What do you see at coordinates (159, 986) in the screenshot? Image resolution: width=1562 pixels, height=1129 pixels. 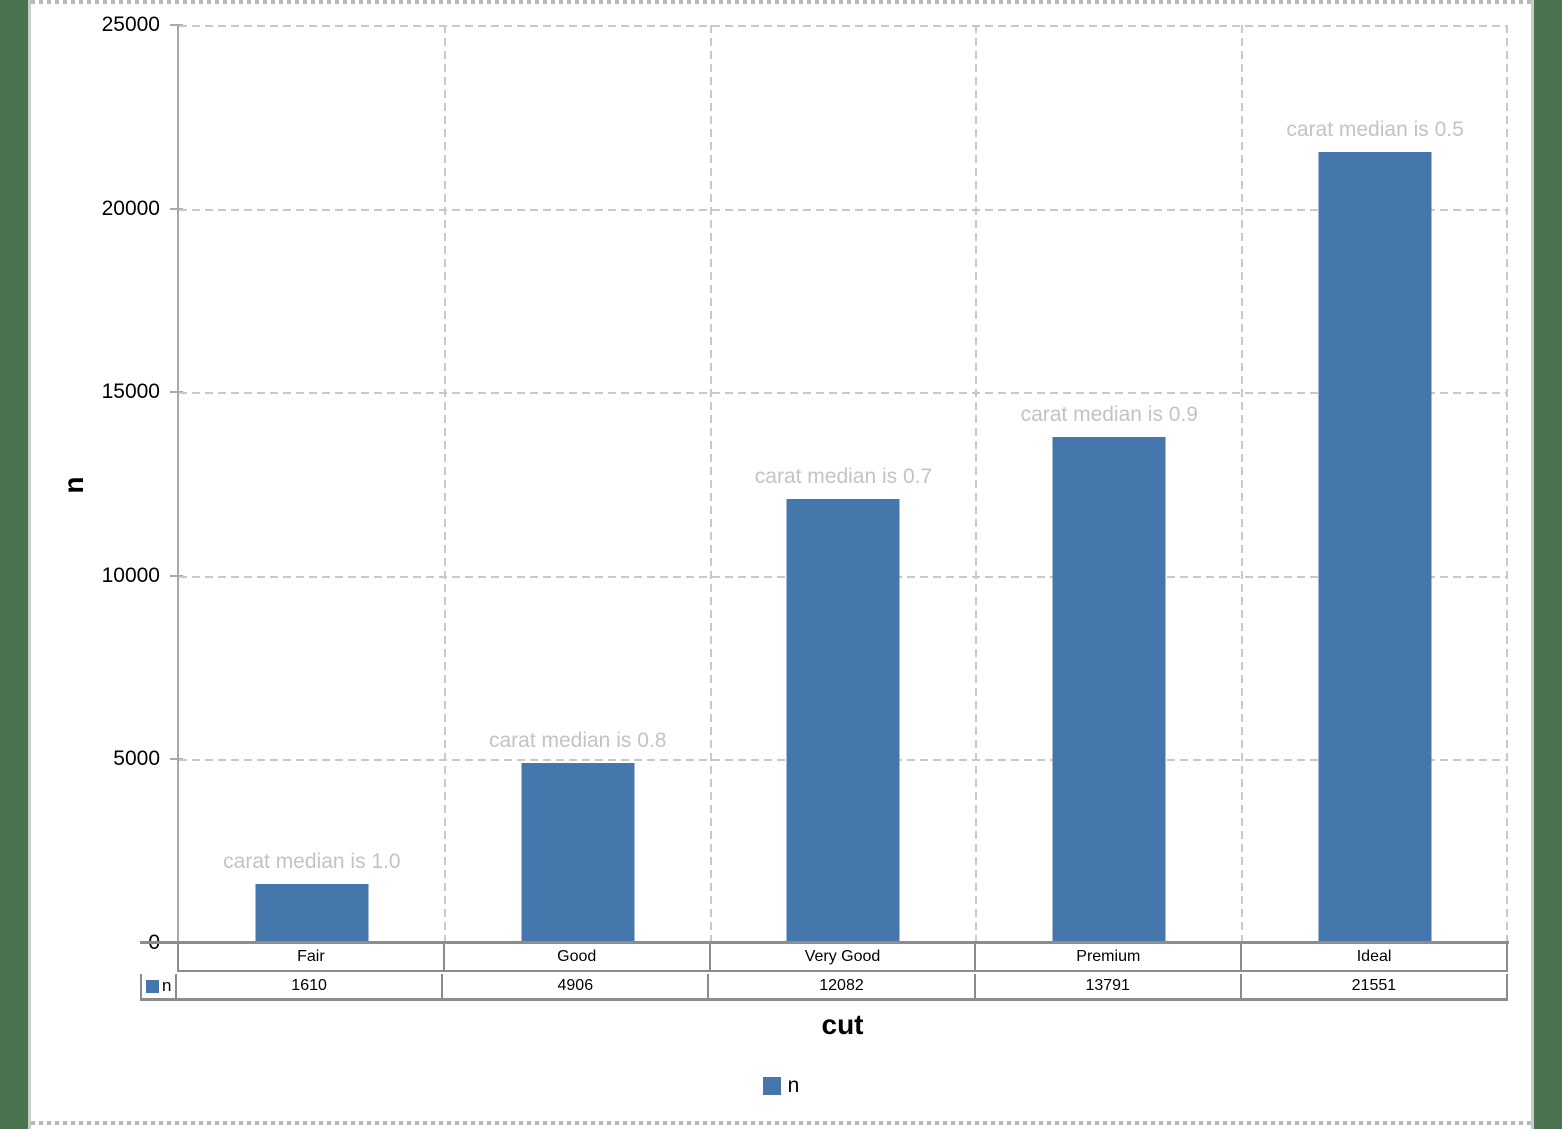 I see `legend-key-cell: n` at bounding box center [159, 986].